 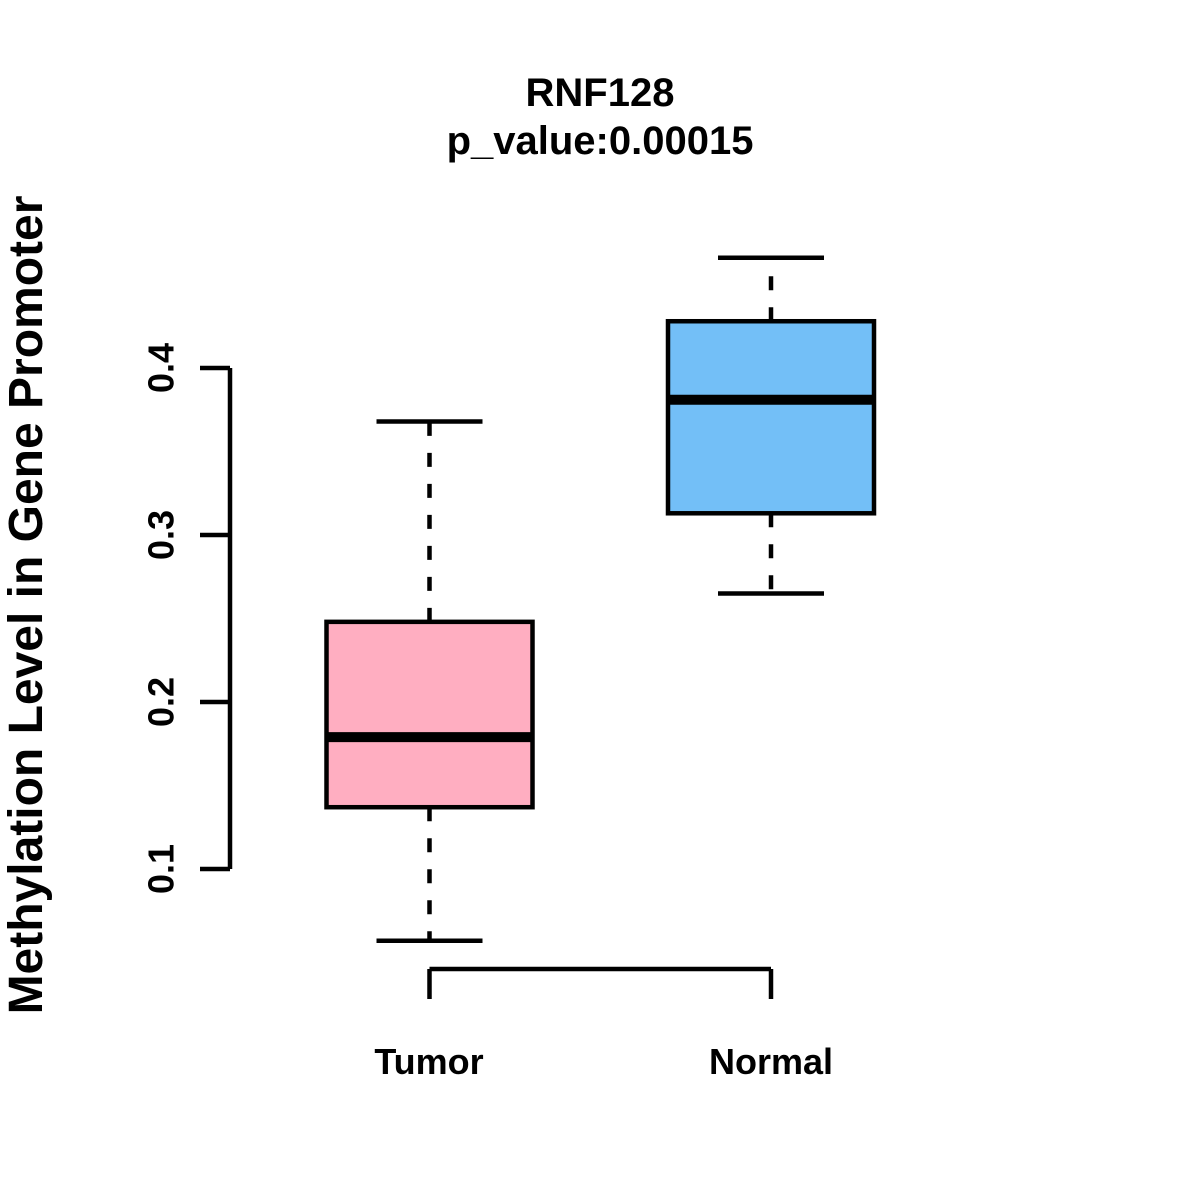 I want to click on y-tick-label: 0.2, so click(x=161, y=702).